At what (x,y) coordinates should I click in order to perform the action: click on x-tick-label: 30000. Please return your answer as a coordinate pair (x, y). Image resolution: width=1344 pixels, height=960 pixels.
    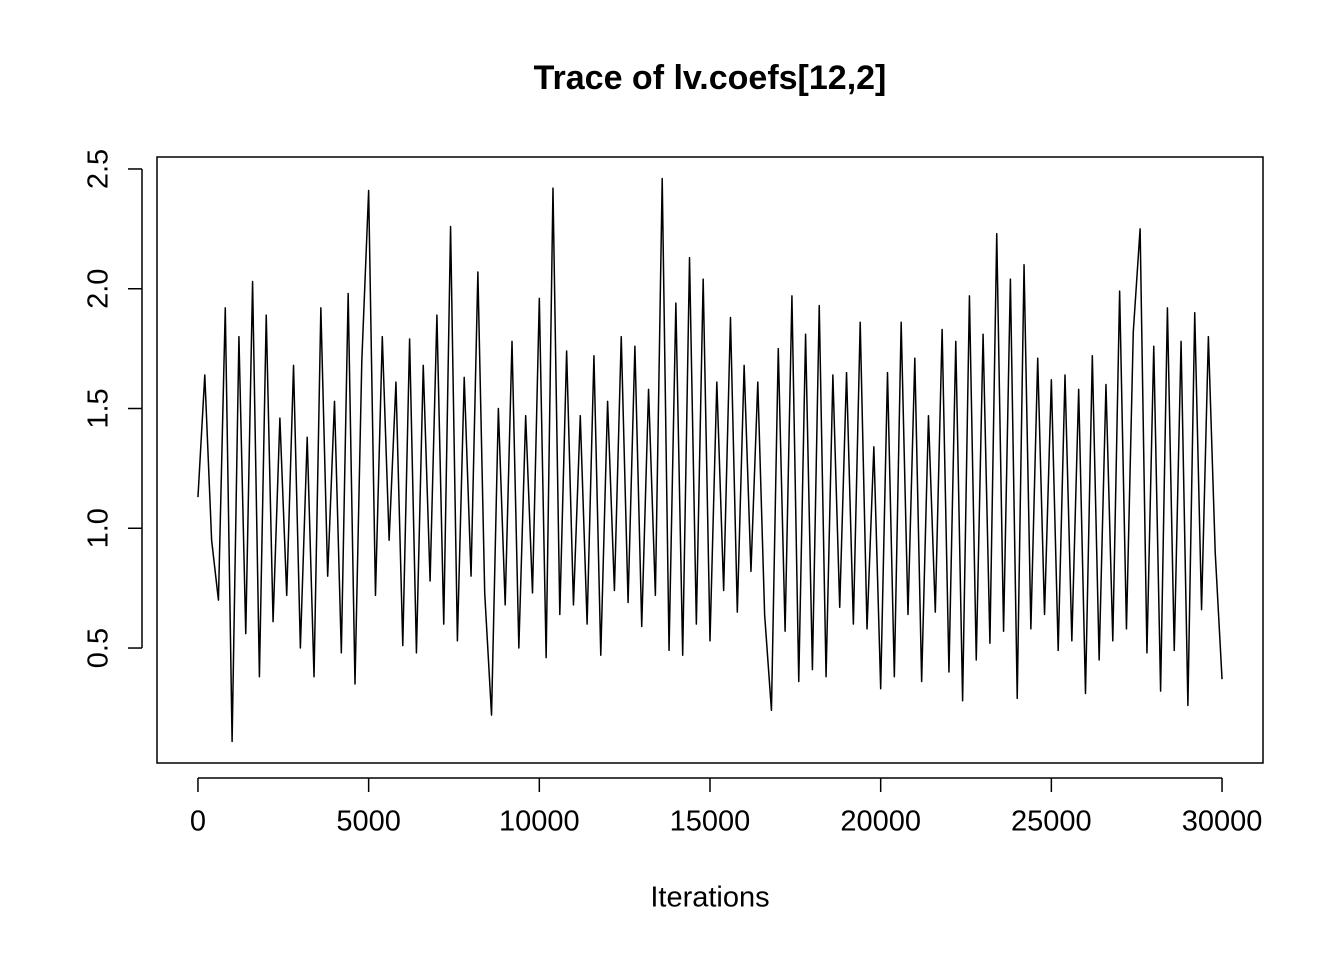
    Looking at the image, I should click on (1222, 822).